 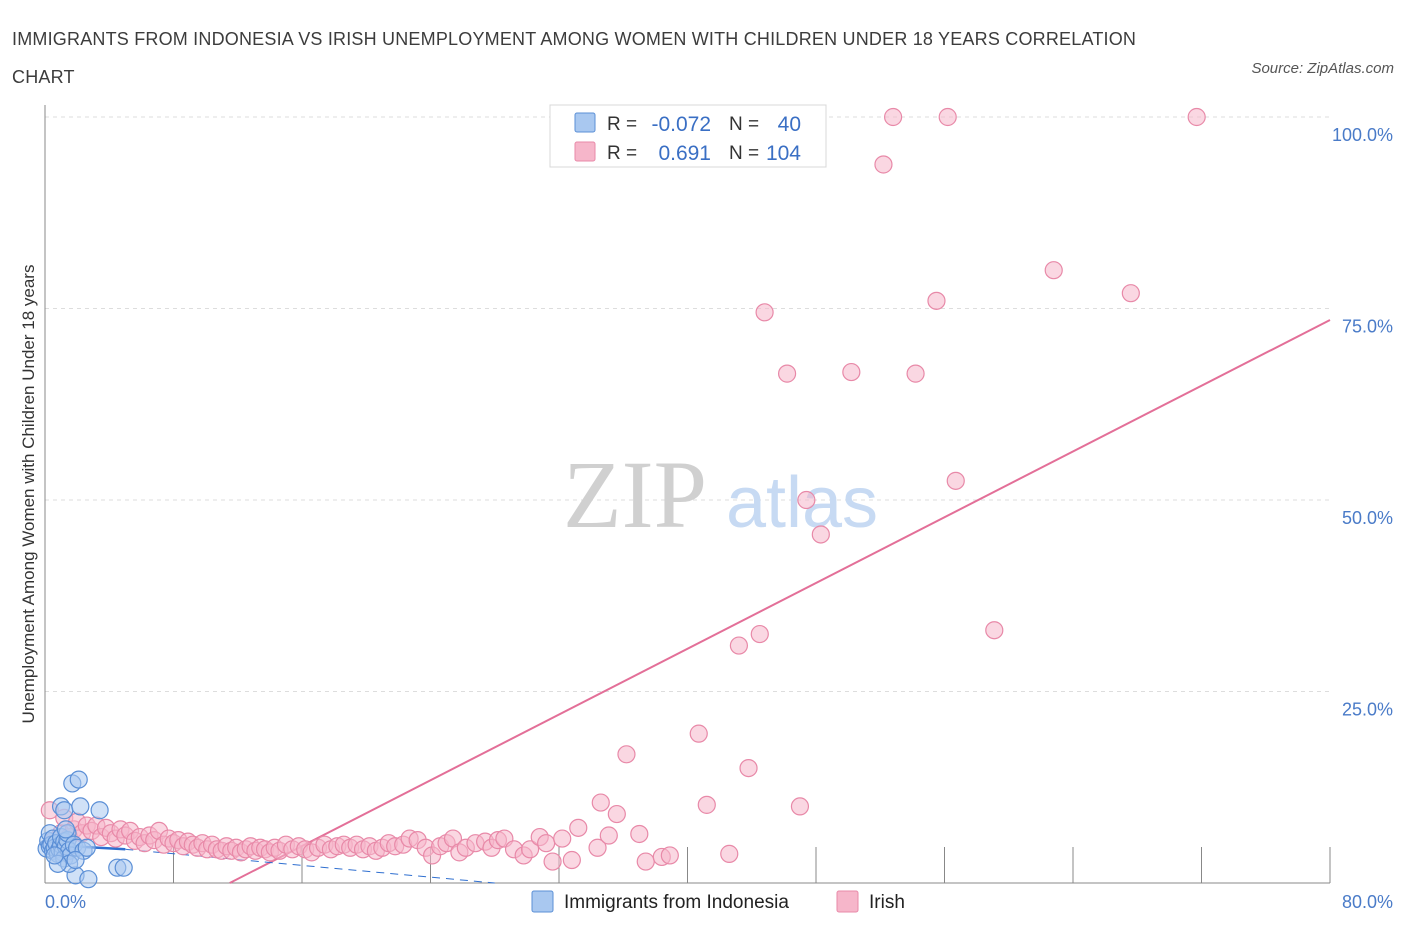 I want to click on bottom-legend: Immigrants from Indonesia Irish, so click(x=718, y=901).